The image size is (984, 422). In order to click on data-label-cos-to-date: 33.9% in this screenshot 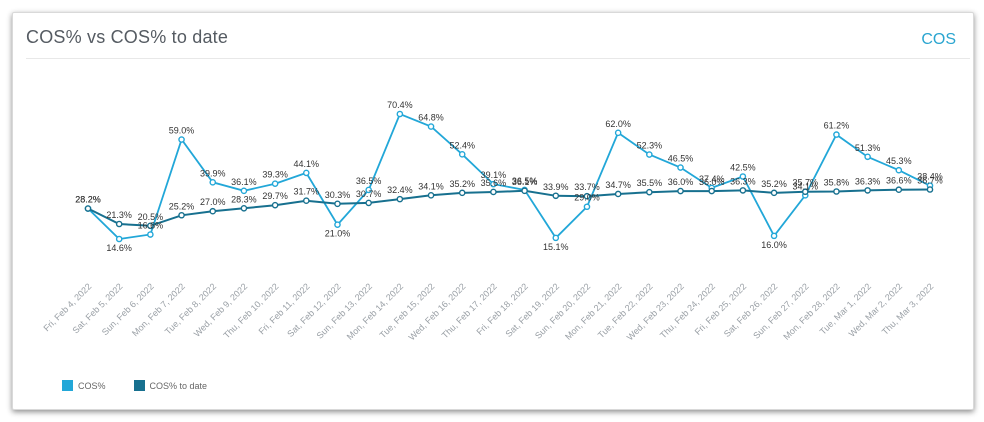, I will do `click(556, 187)`.